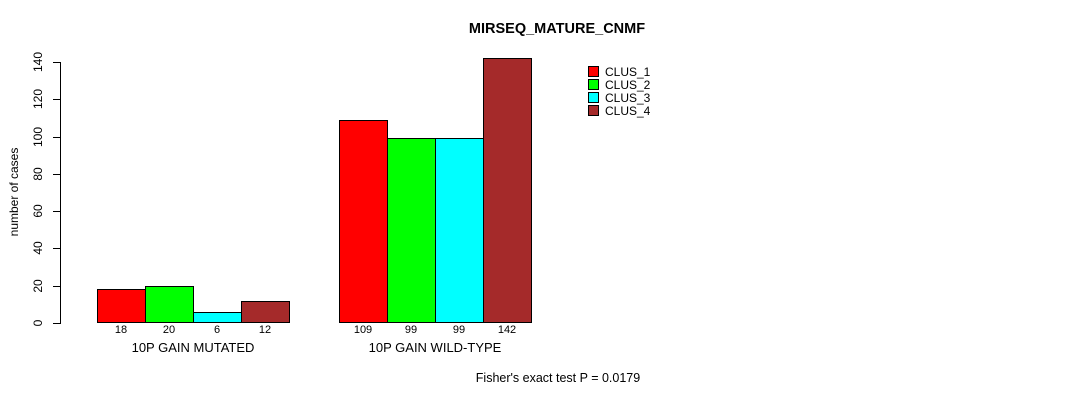 Image resolution: width=1090 pixels, height=400 pixels. Describe the element at coordinates (38, 137) in the screenshot. I see `y-tick-label: 100` at that location.